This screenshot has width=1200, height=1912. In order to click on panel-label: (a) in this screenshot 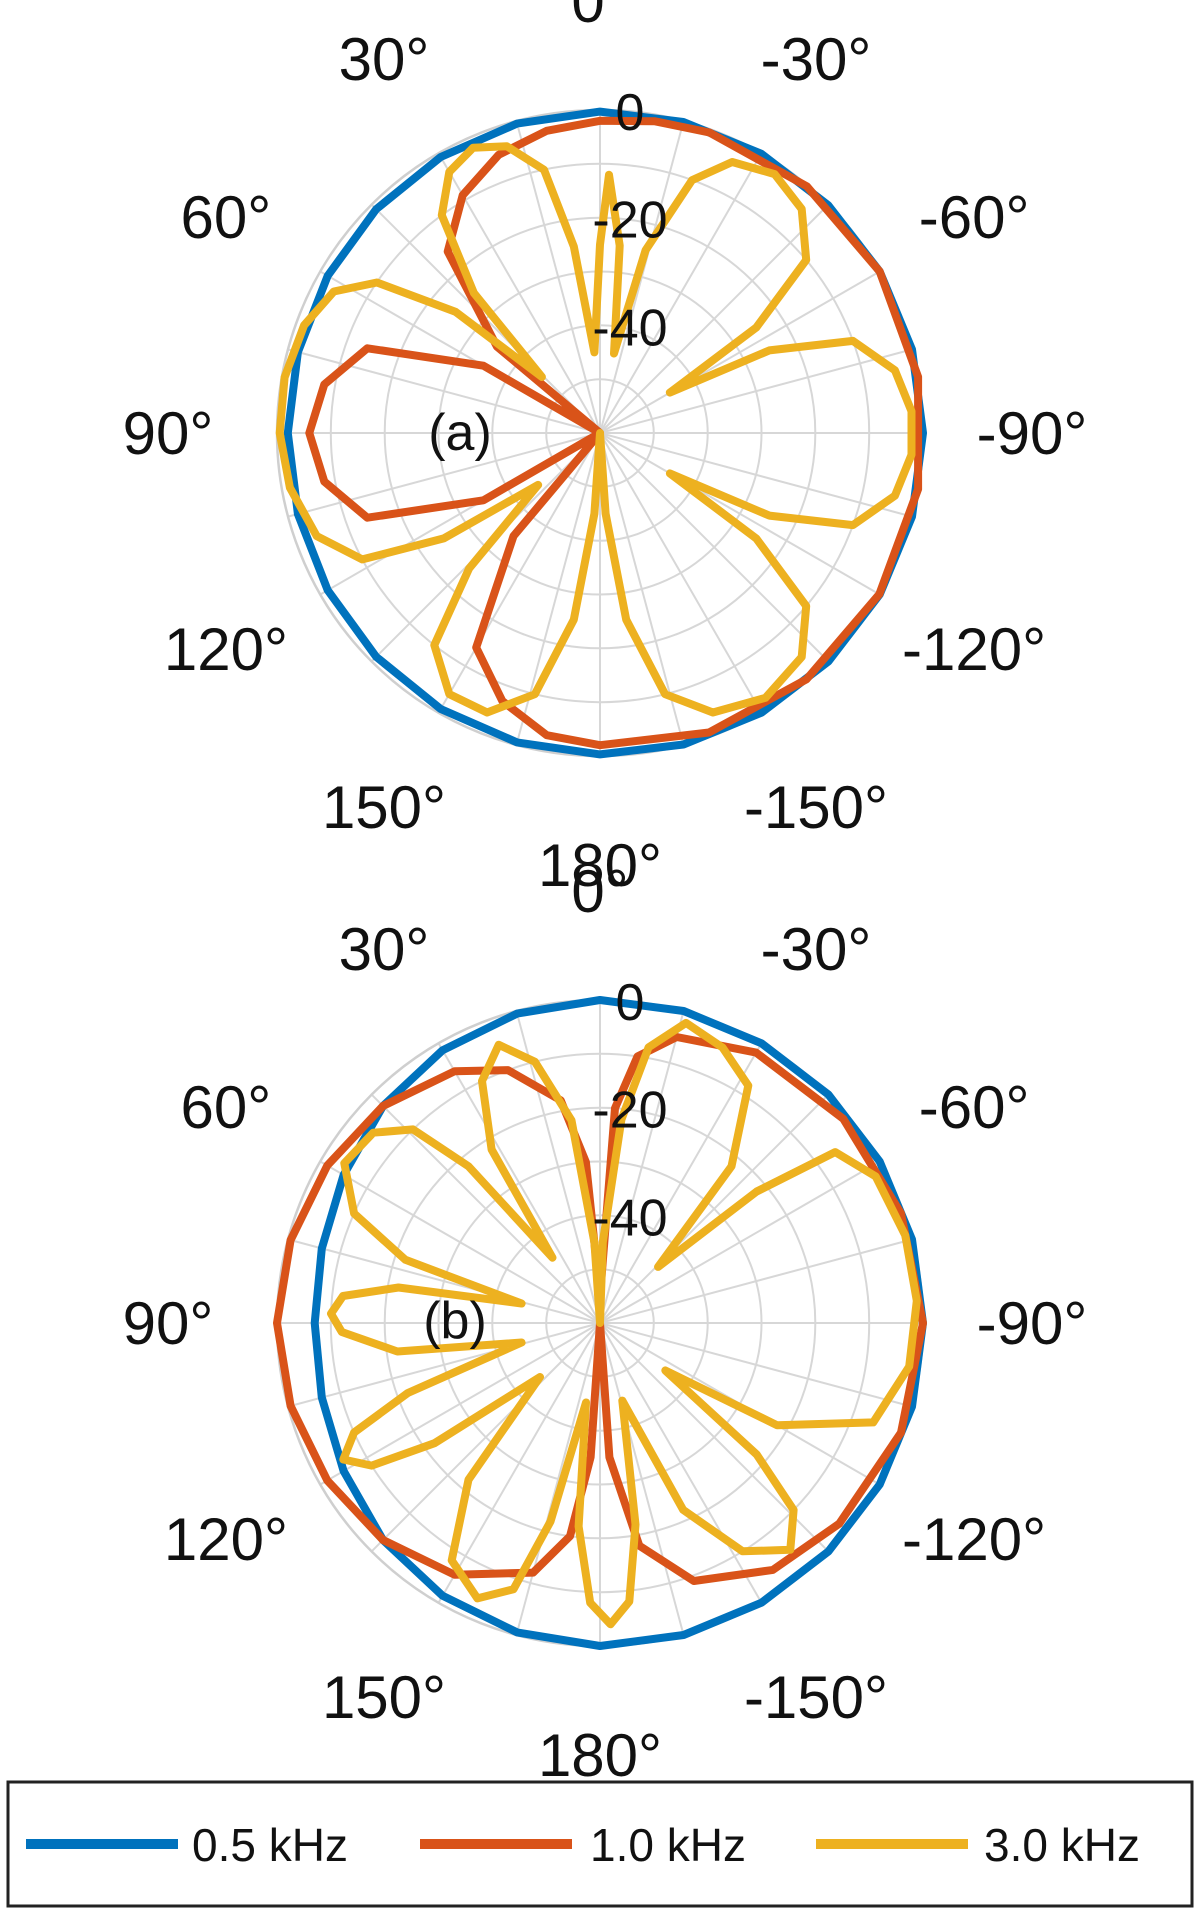, I will do `click(460, 433)`.